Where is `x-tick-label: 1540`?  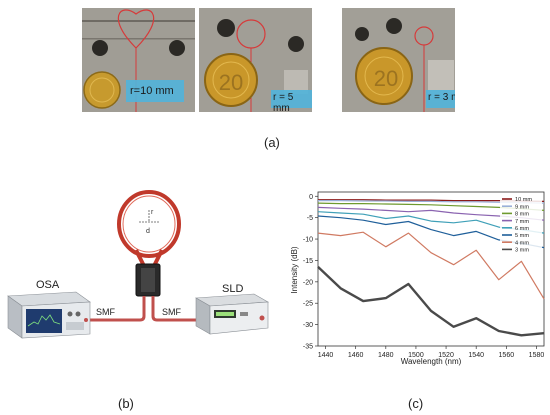 x-tick-label: 1540 is located at coordinates (476, 355).